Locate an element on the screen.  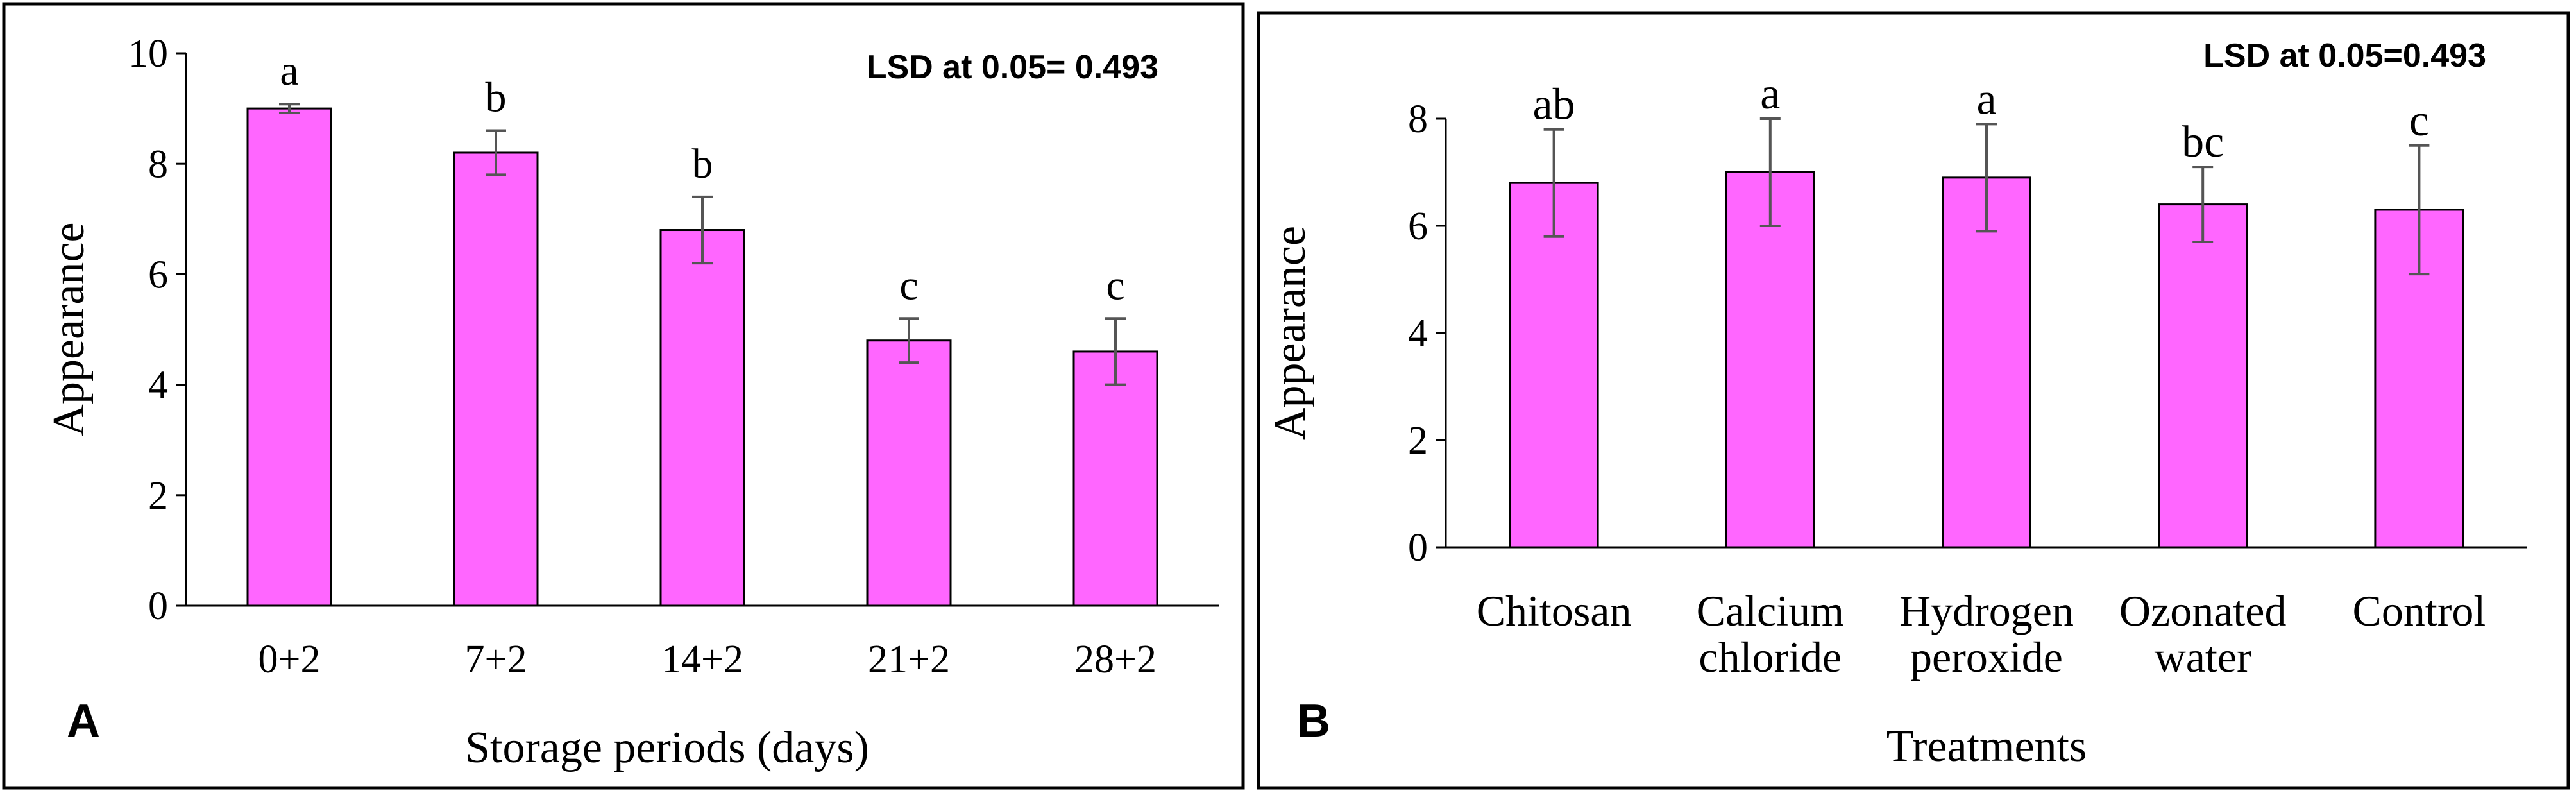
panel-b-y-tick-label: 0 is located at coordinates (1418, 548).